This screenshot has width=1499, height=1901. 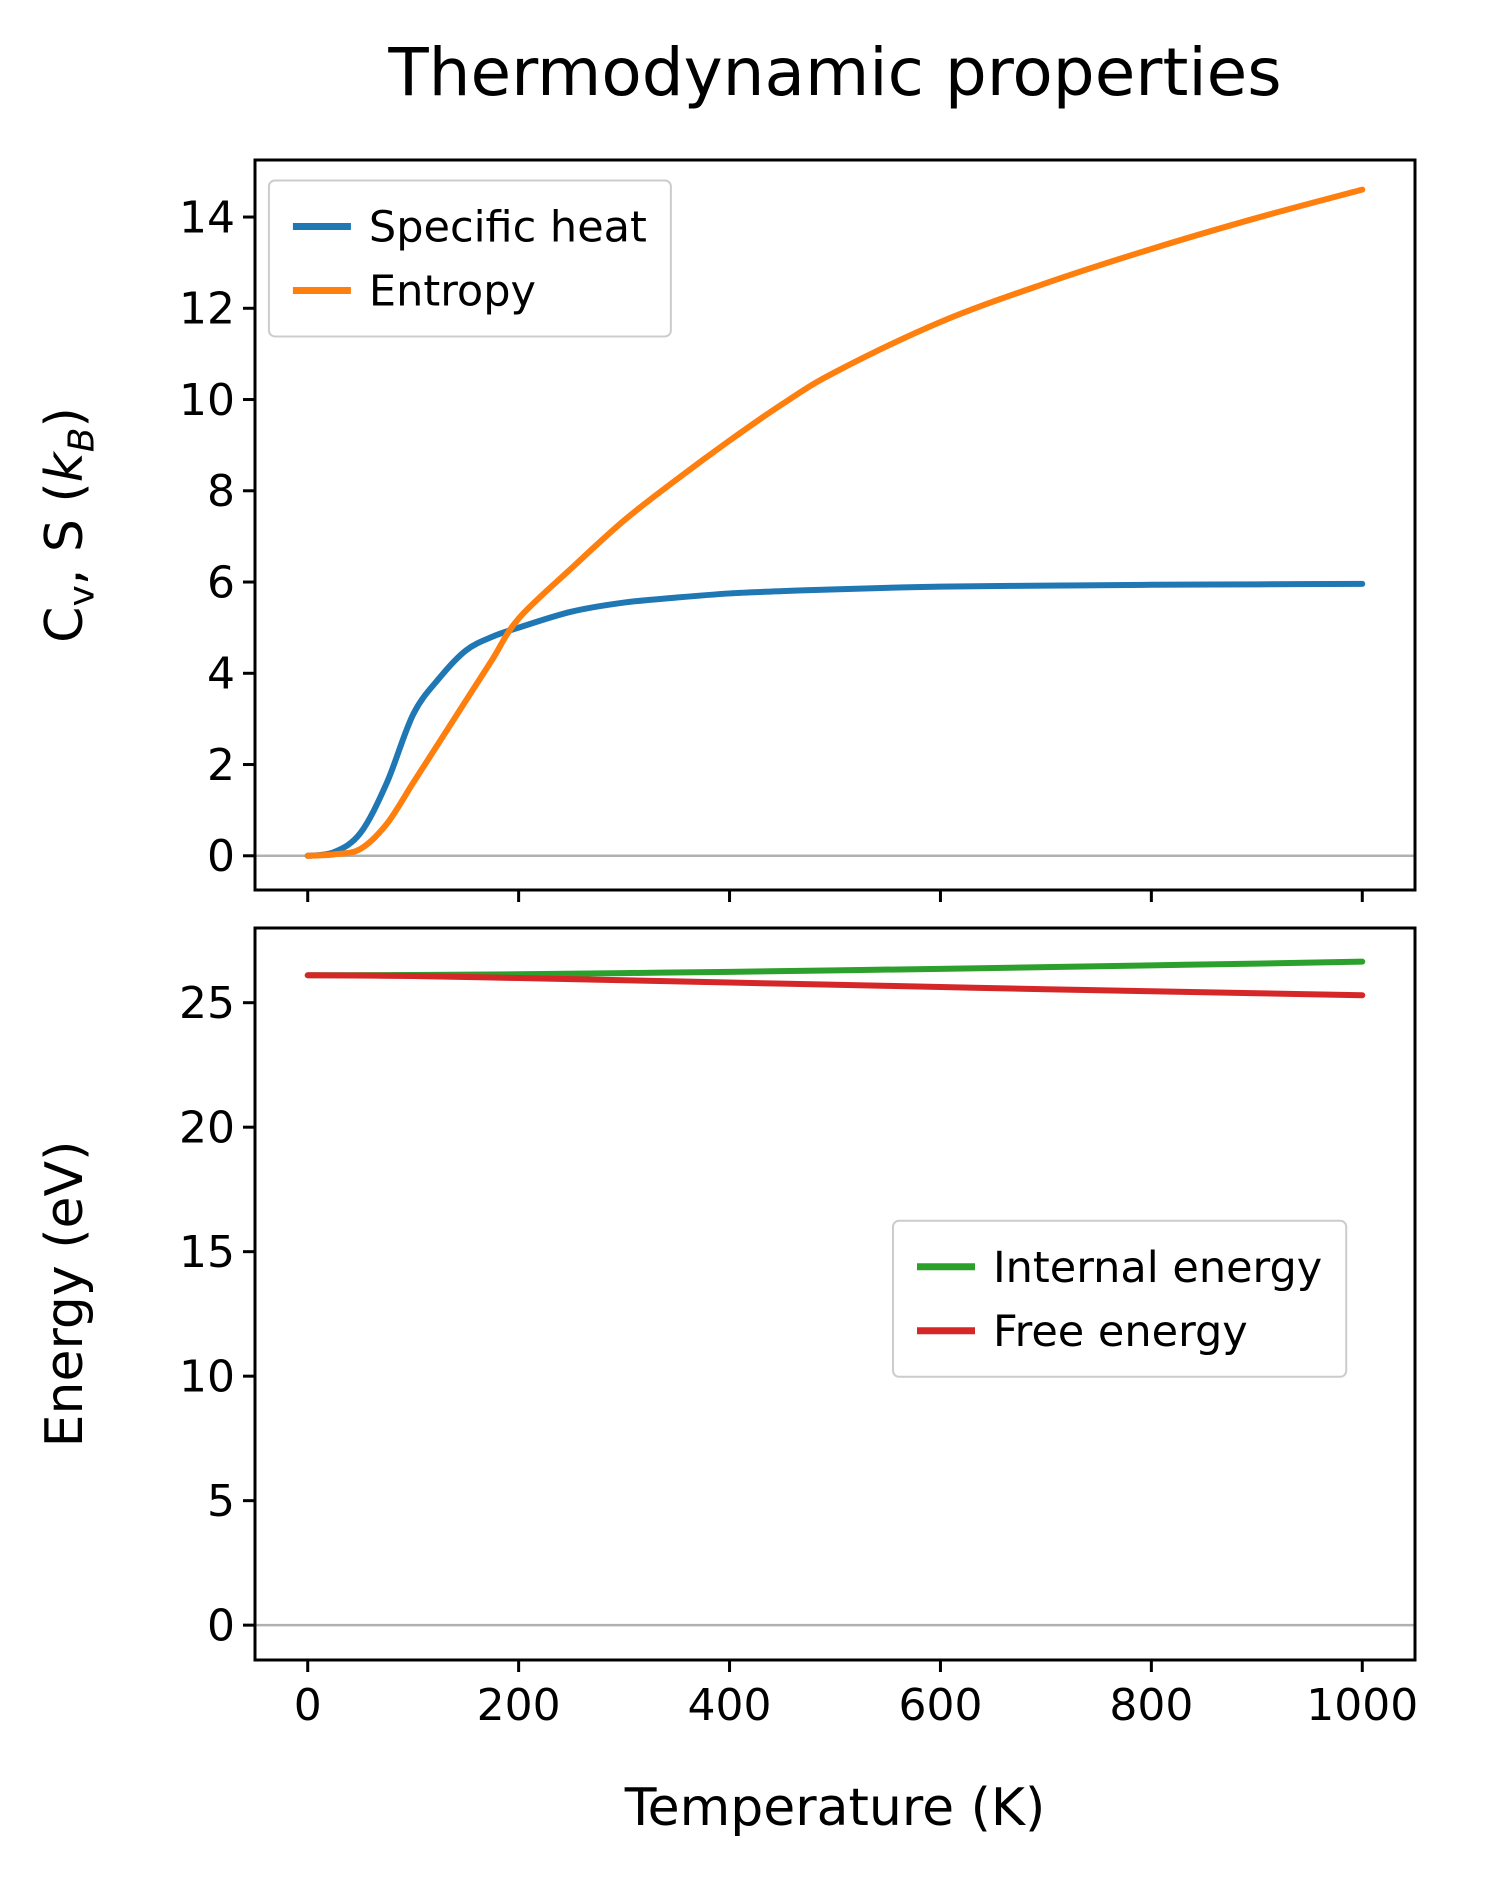 I want to click on legend-label-free-energy: Free energy, so click(x=1120, y=1332).